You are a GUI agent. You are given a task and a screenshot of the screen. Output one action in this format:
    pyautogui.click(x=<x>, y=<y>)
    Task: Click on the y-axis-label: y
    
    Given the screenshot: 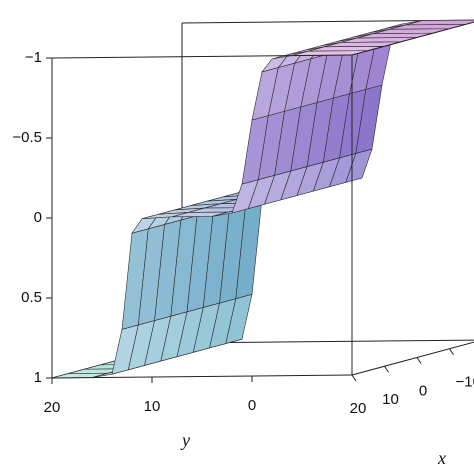 What is the action you would take?
    pyautogui.click(x=185, y=440)
    